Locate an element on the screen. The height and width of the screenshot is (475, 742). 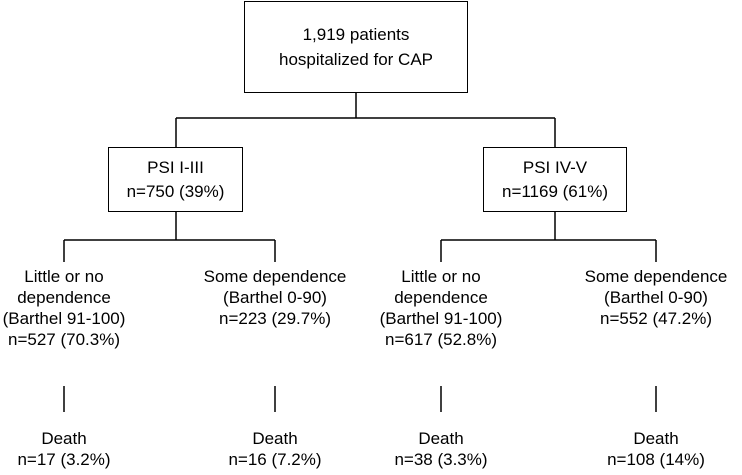
root-line2: hospitalized for CAP is located at coordinates (356, 59).